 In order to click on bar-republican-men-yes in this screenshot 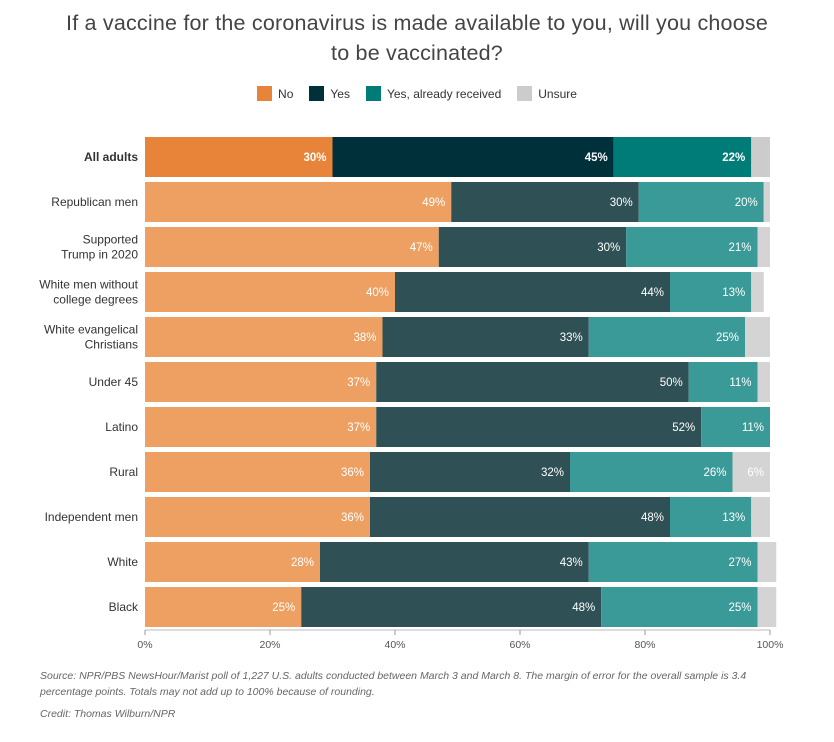, I will do `click(545, 202)`.